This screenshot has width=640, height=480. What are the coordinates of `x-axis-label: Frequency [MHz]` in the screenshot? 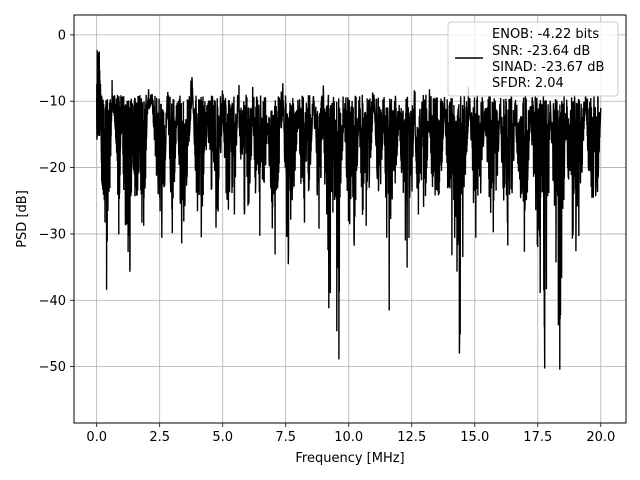 It's located at (349, 458).